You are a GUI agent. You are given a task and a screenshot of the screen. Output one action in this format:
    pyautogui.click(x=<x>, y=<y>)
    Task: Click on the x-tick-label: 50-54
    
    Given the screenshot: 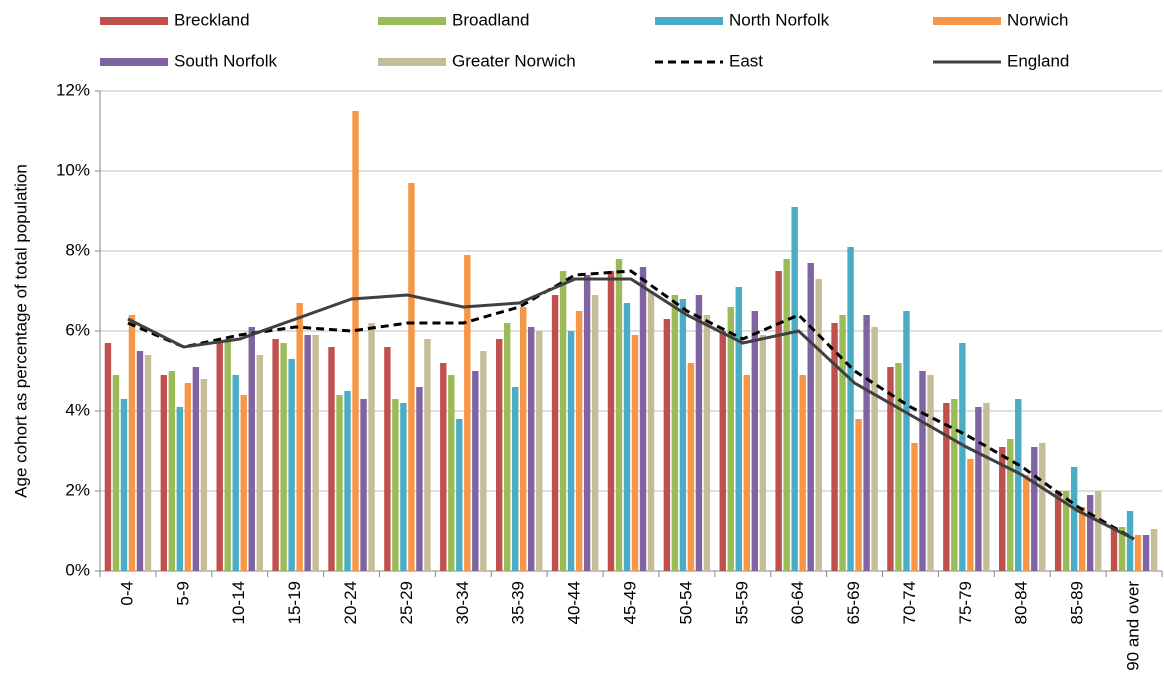 What is the action you would take?
    pyautogui.click(x=685, y=602)
    